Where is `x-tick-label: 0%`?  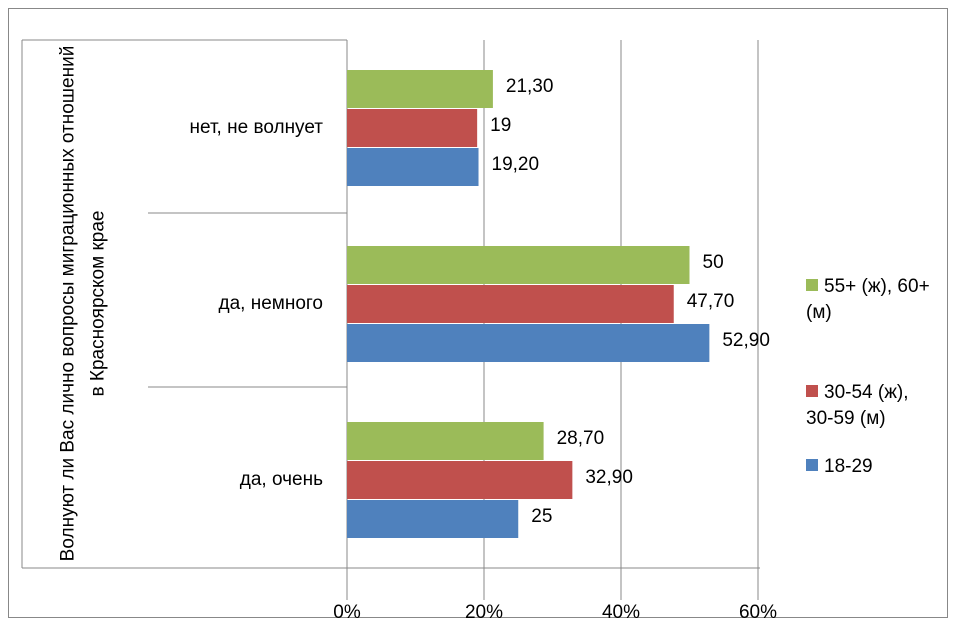 x-tick-label: 0% is located at coordinates (347, 612).